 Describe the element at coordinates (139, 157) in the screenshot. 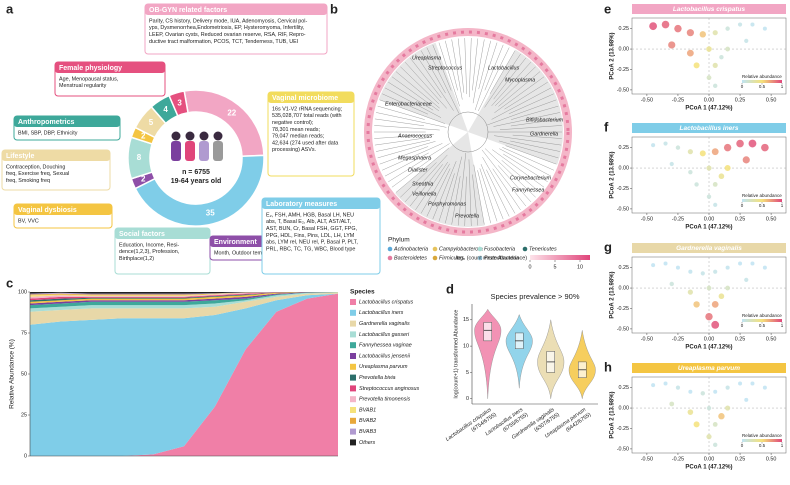

I see `donut-label: 8` at that location.